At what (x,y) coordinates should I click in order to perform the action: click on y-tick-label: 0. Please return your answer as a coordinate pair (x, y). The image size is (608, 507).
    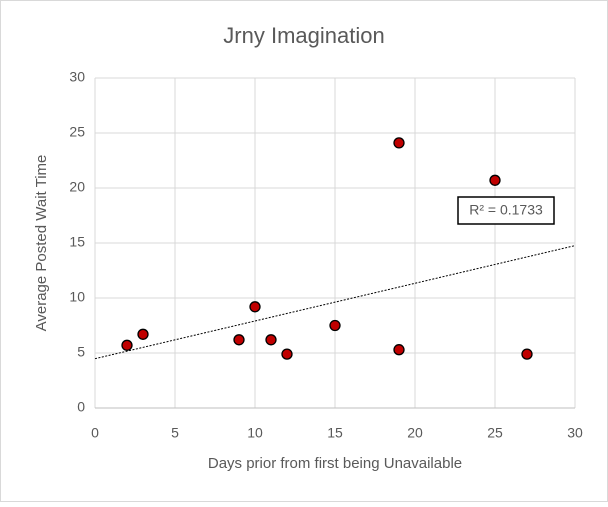
    Looking at the image, I should click on (81, 407).